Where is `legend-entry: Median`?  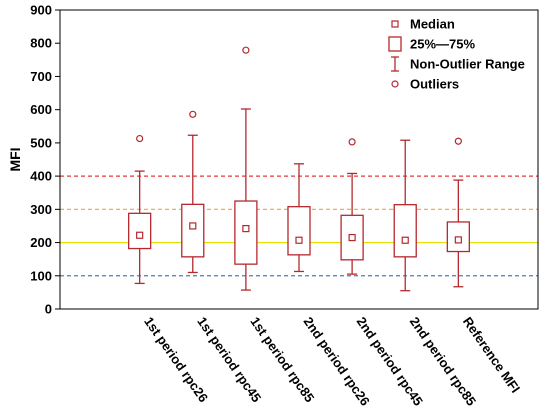
legend-entry: Median is located at coordinates (423, 24).